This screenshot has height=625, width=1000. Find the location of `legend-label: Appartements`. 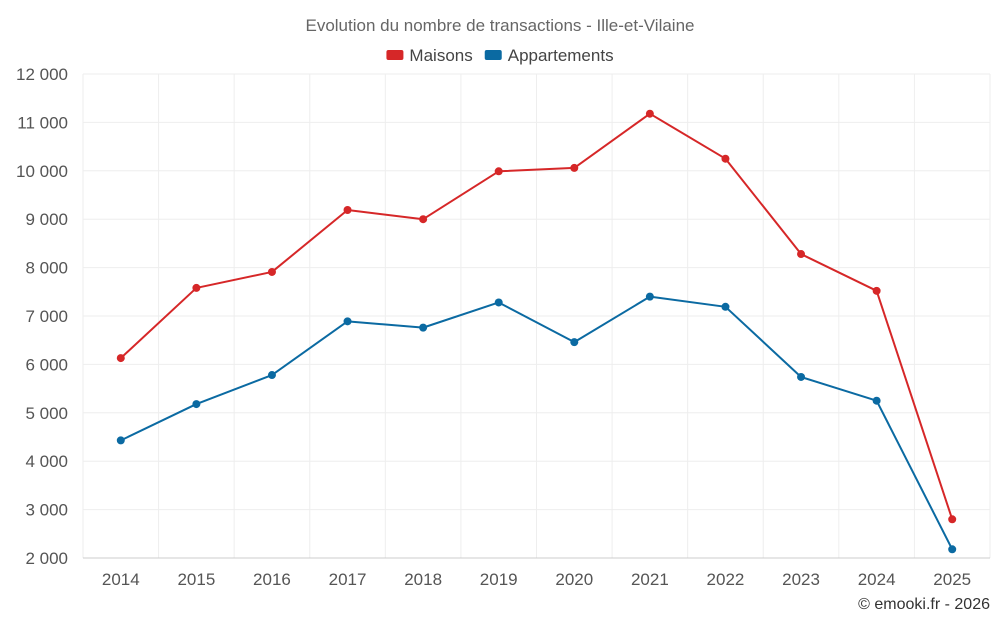

legend-label: Appartements is located at coordinates (561, 55).